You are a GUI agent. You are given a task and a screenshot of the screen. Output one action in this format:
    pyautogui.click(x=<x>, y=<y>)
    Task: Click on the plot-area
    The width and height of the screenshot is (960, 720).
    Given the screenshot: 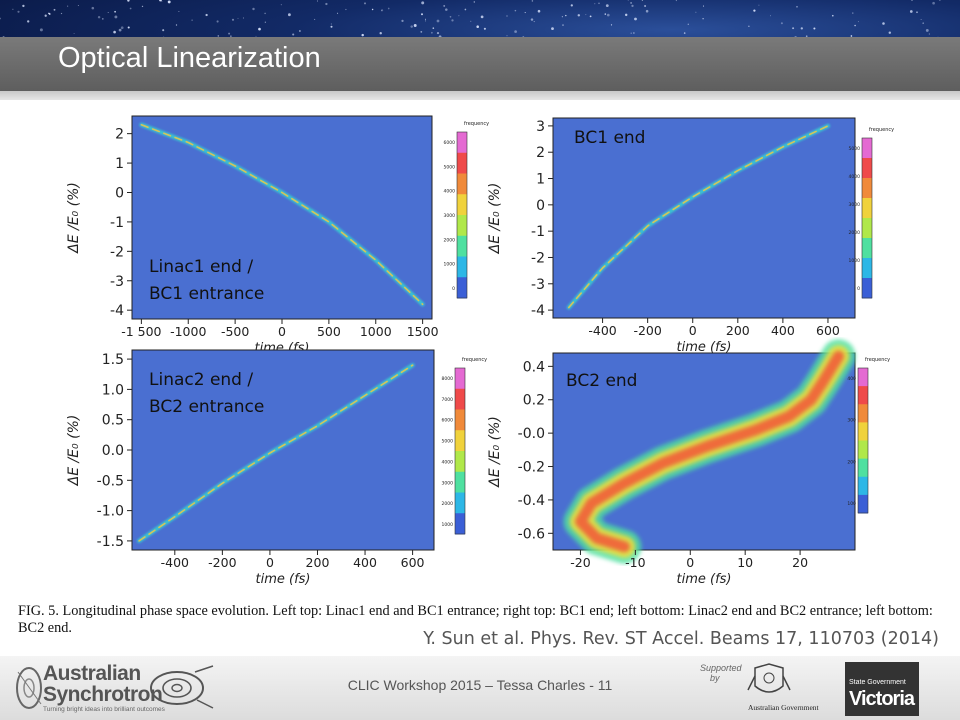 What is the action you would take?
    pyautogui.click(x=282, y=217)
    